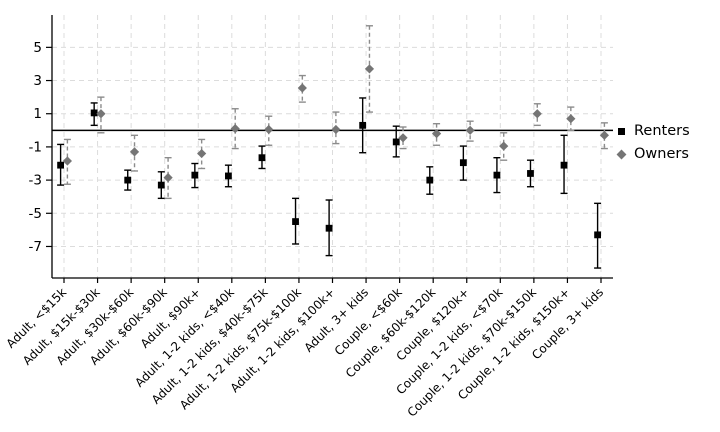 This screenshot has height=432, width=720. I want to click on y-tick-label: -7, so click(35, 247).